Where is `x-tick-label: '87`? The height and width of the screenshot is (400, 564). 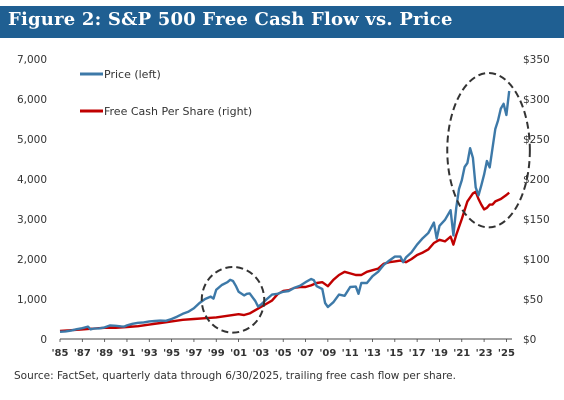 x-tick-label: '87 is located at coordinates (82, 353).